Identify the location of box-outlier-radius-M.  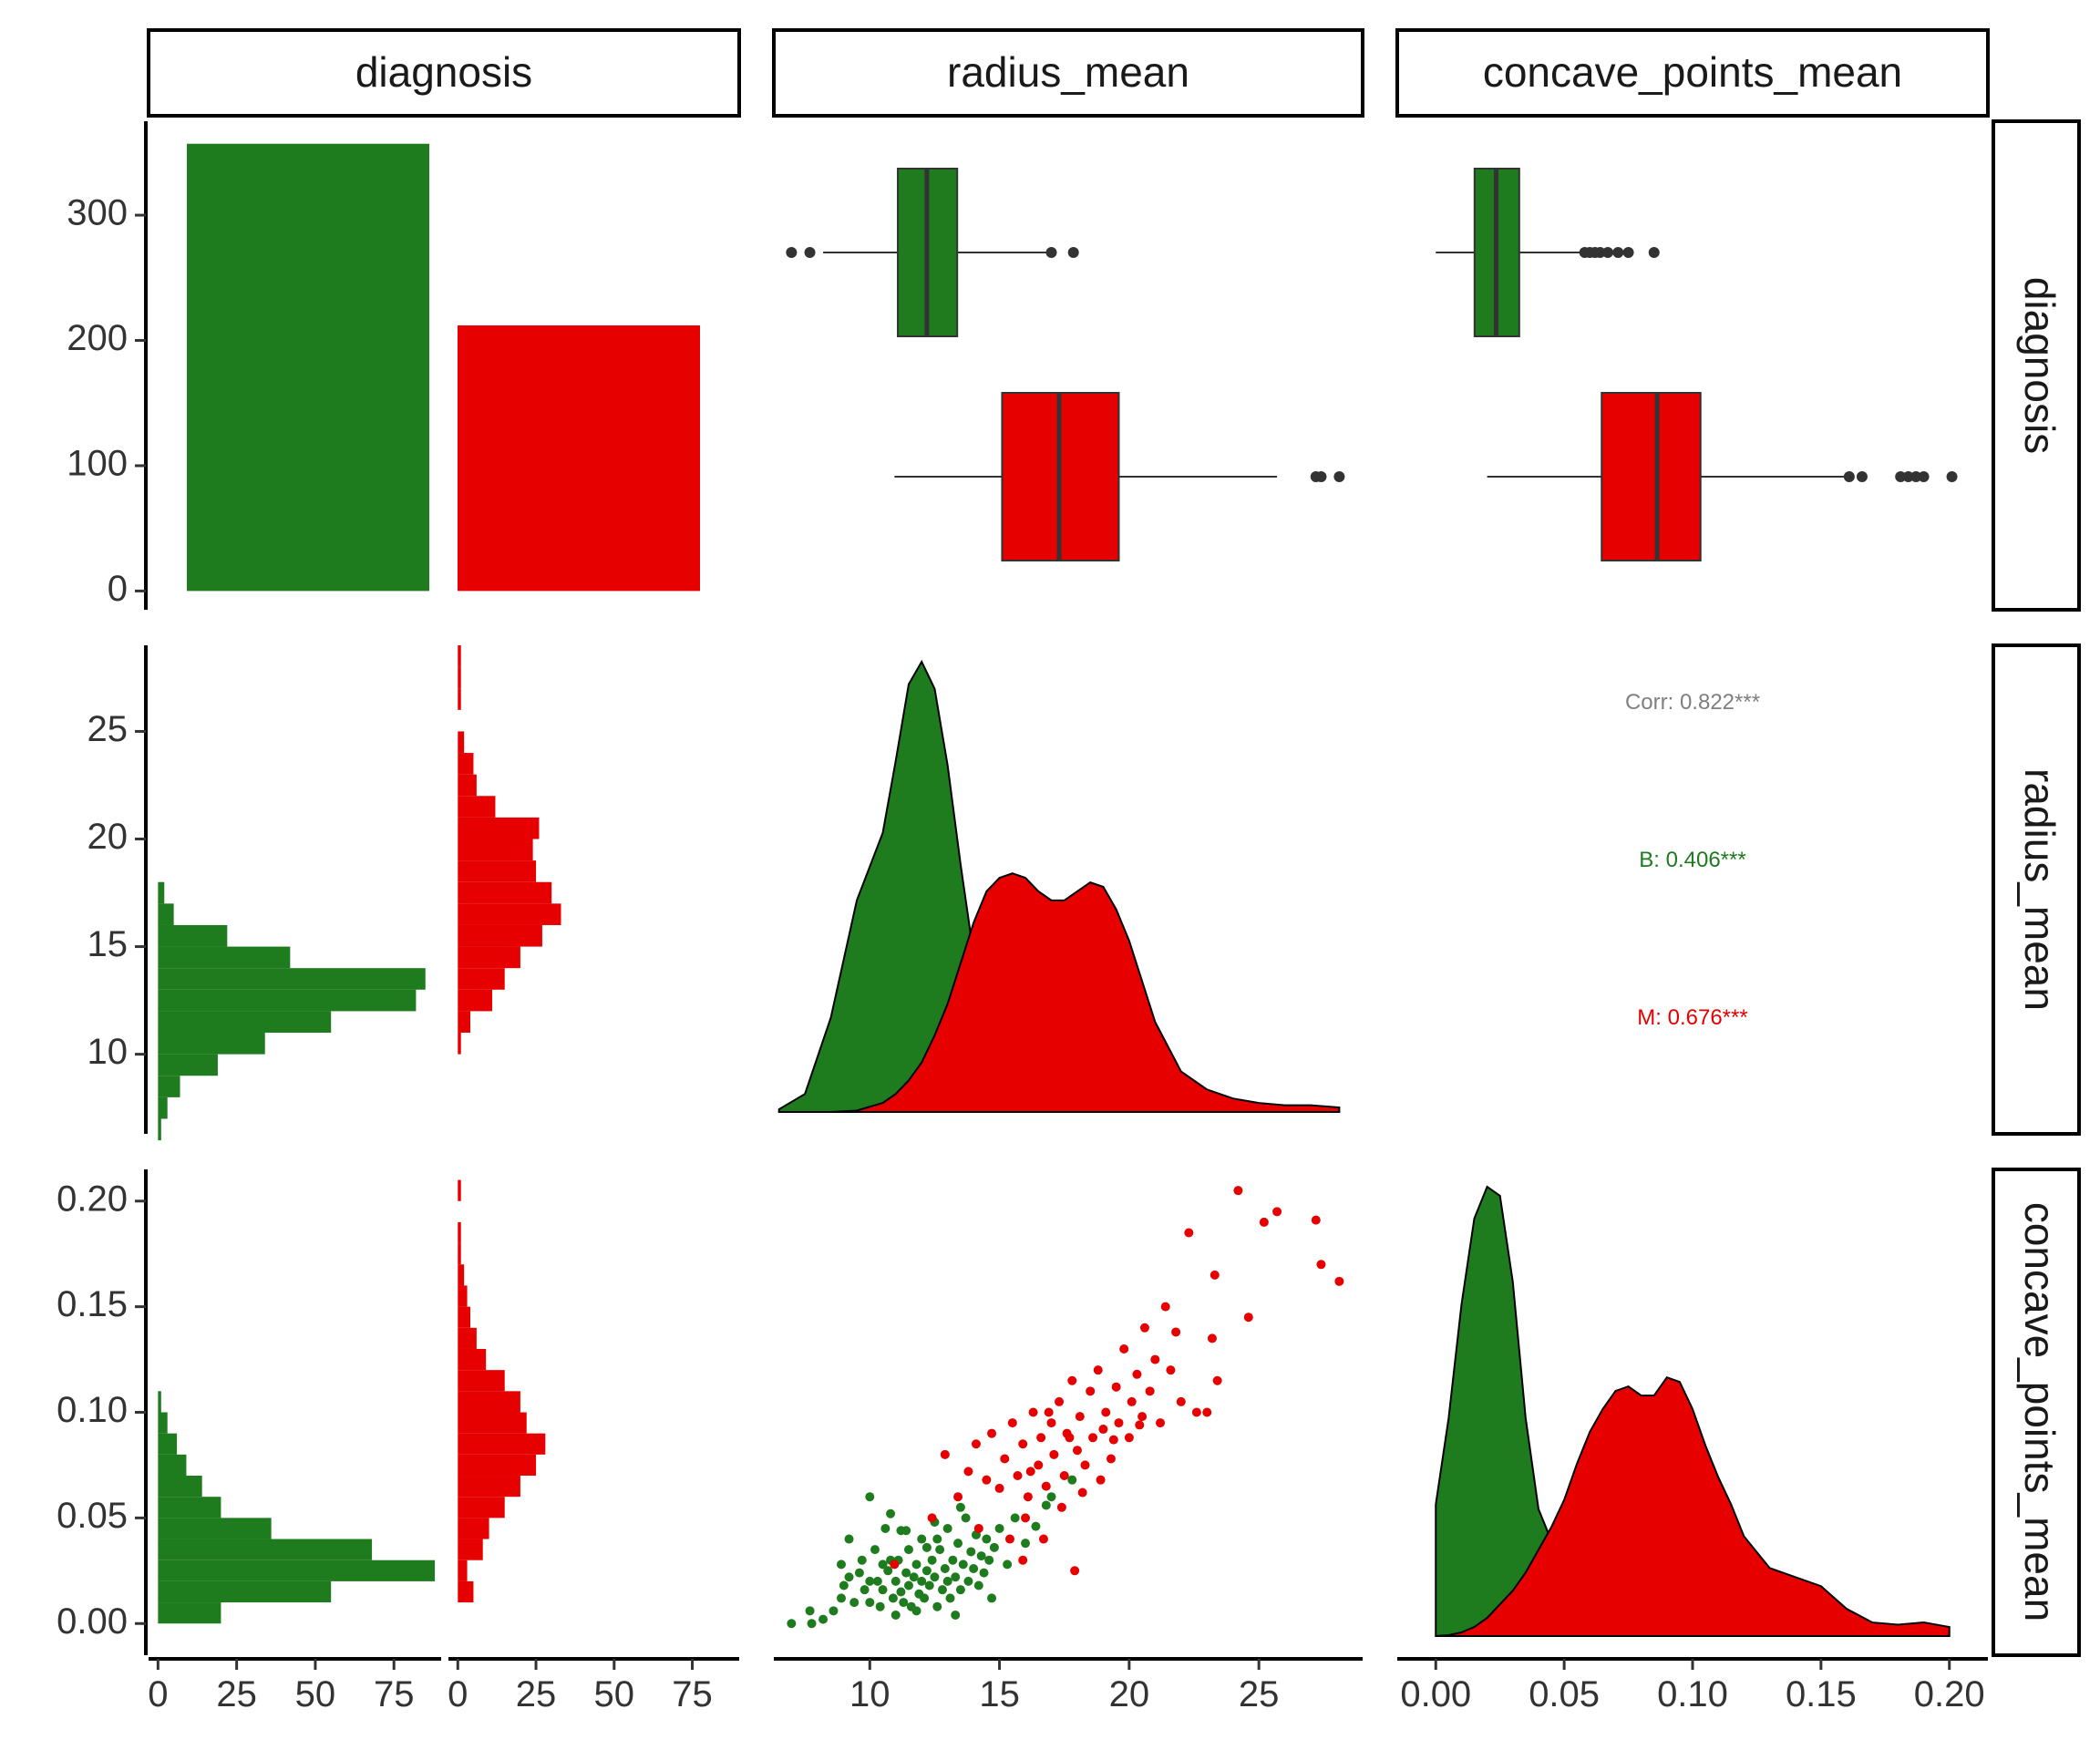
(1321, 477).